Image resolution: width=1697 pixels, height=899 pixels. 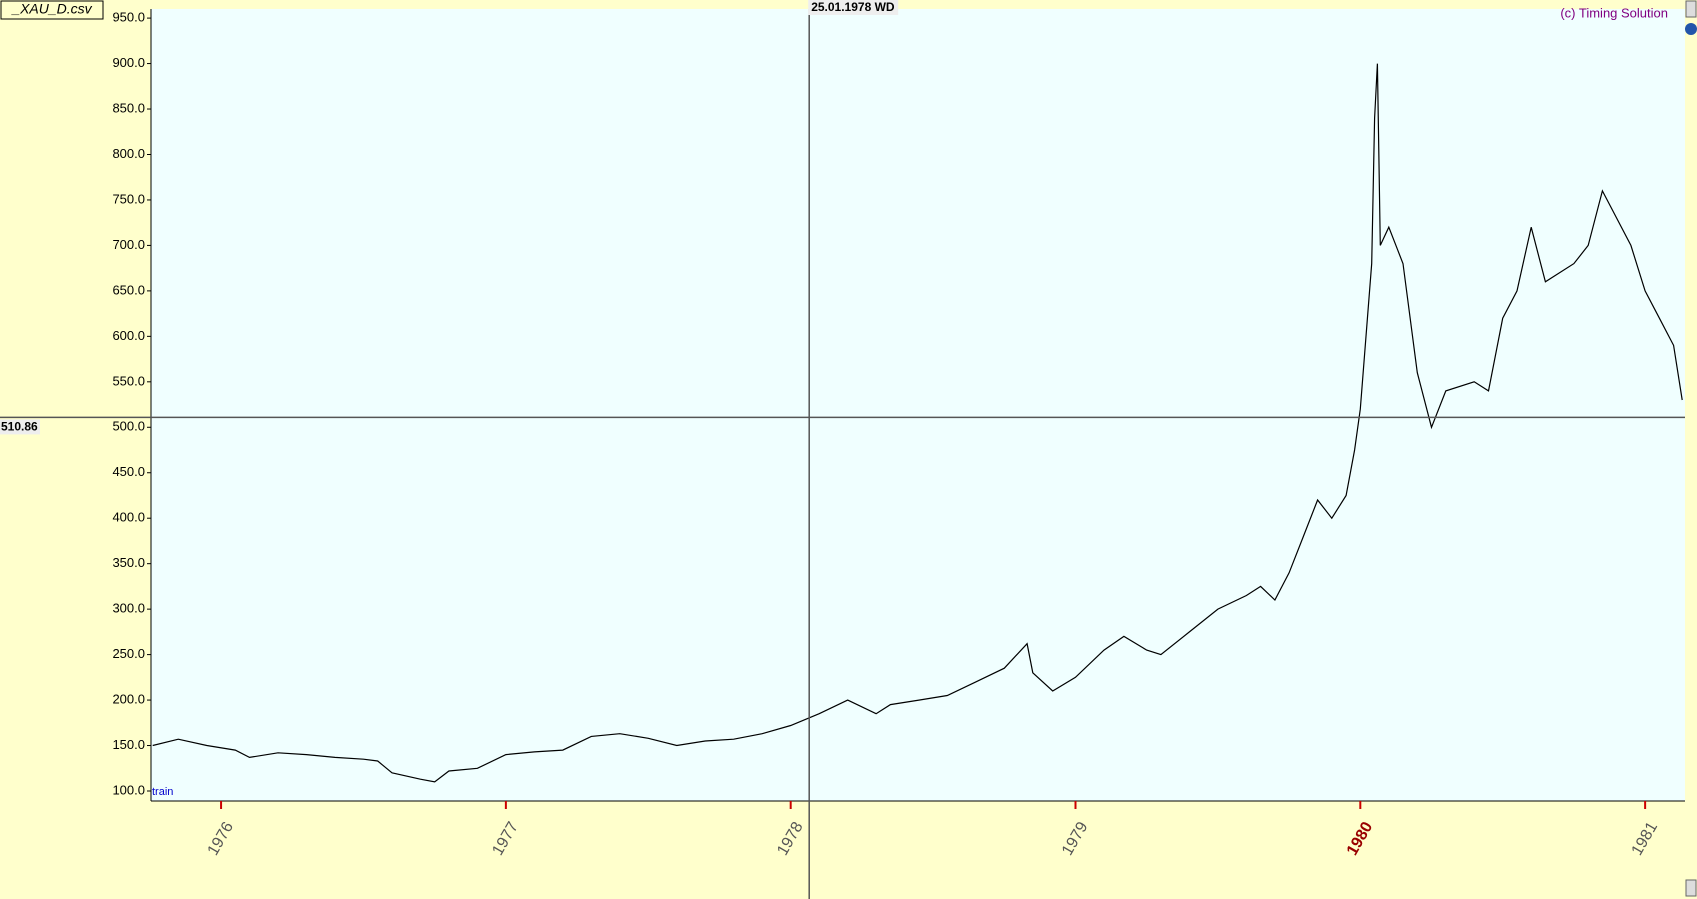 What do you see at coordinates (128, 107) in the screenshot?
I see `y-tick-label: 850.0` at bounding box center [128, 107].